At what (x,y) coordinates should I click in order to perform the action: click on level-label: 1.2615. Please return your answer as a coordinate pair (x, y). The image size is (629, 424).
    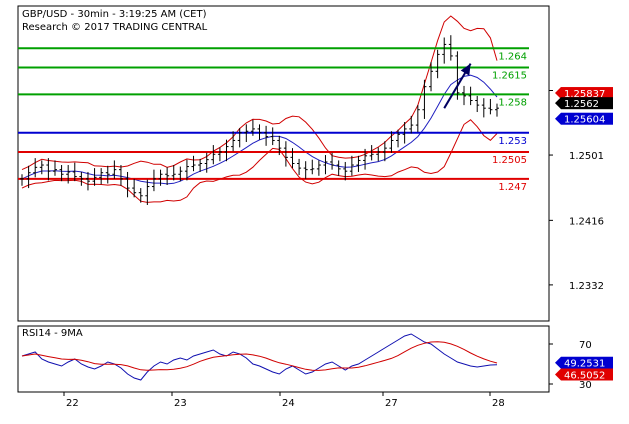
    Looking at the image, I should click on (509, 75).